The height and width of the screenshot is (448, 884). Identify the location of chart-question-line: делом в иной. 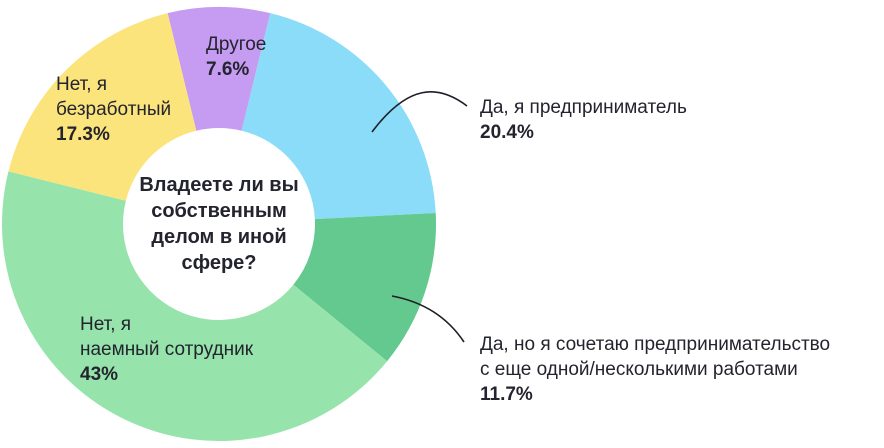
(219, 237).